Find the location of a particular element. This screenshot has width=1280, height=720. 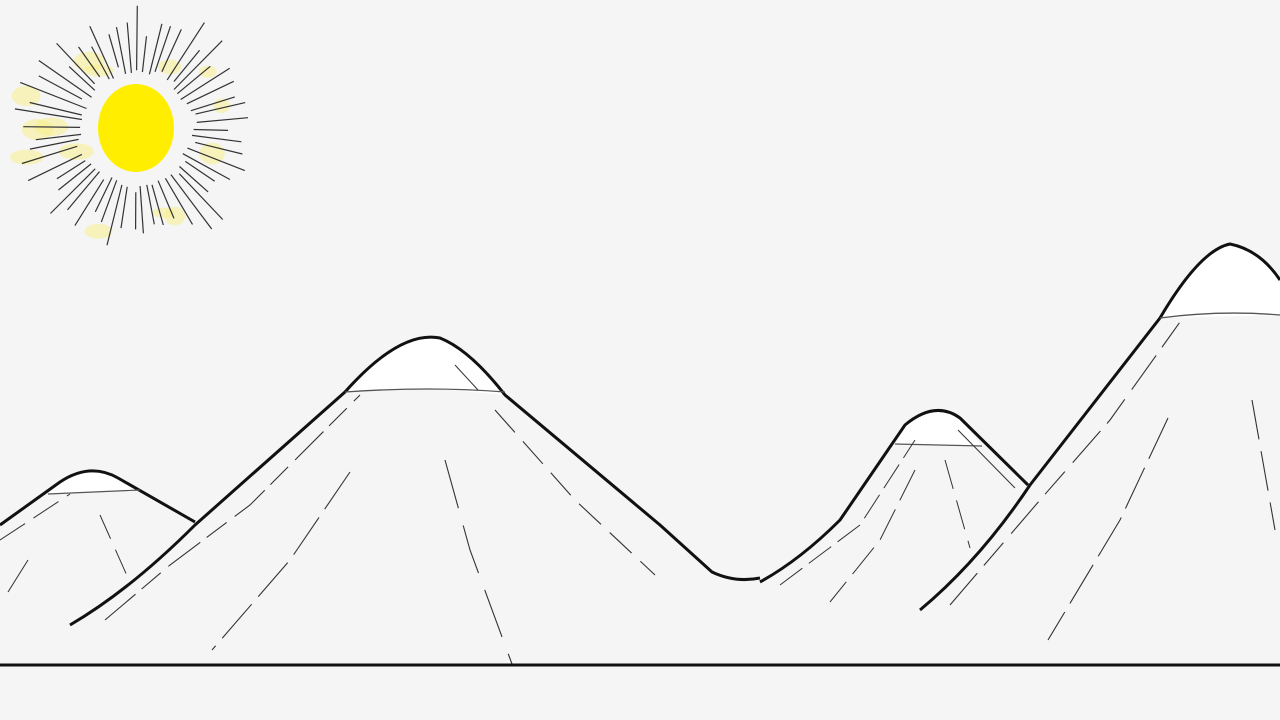

mountain-right-small is located at coordinates (894, 509).